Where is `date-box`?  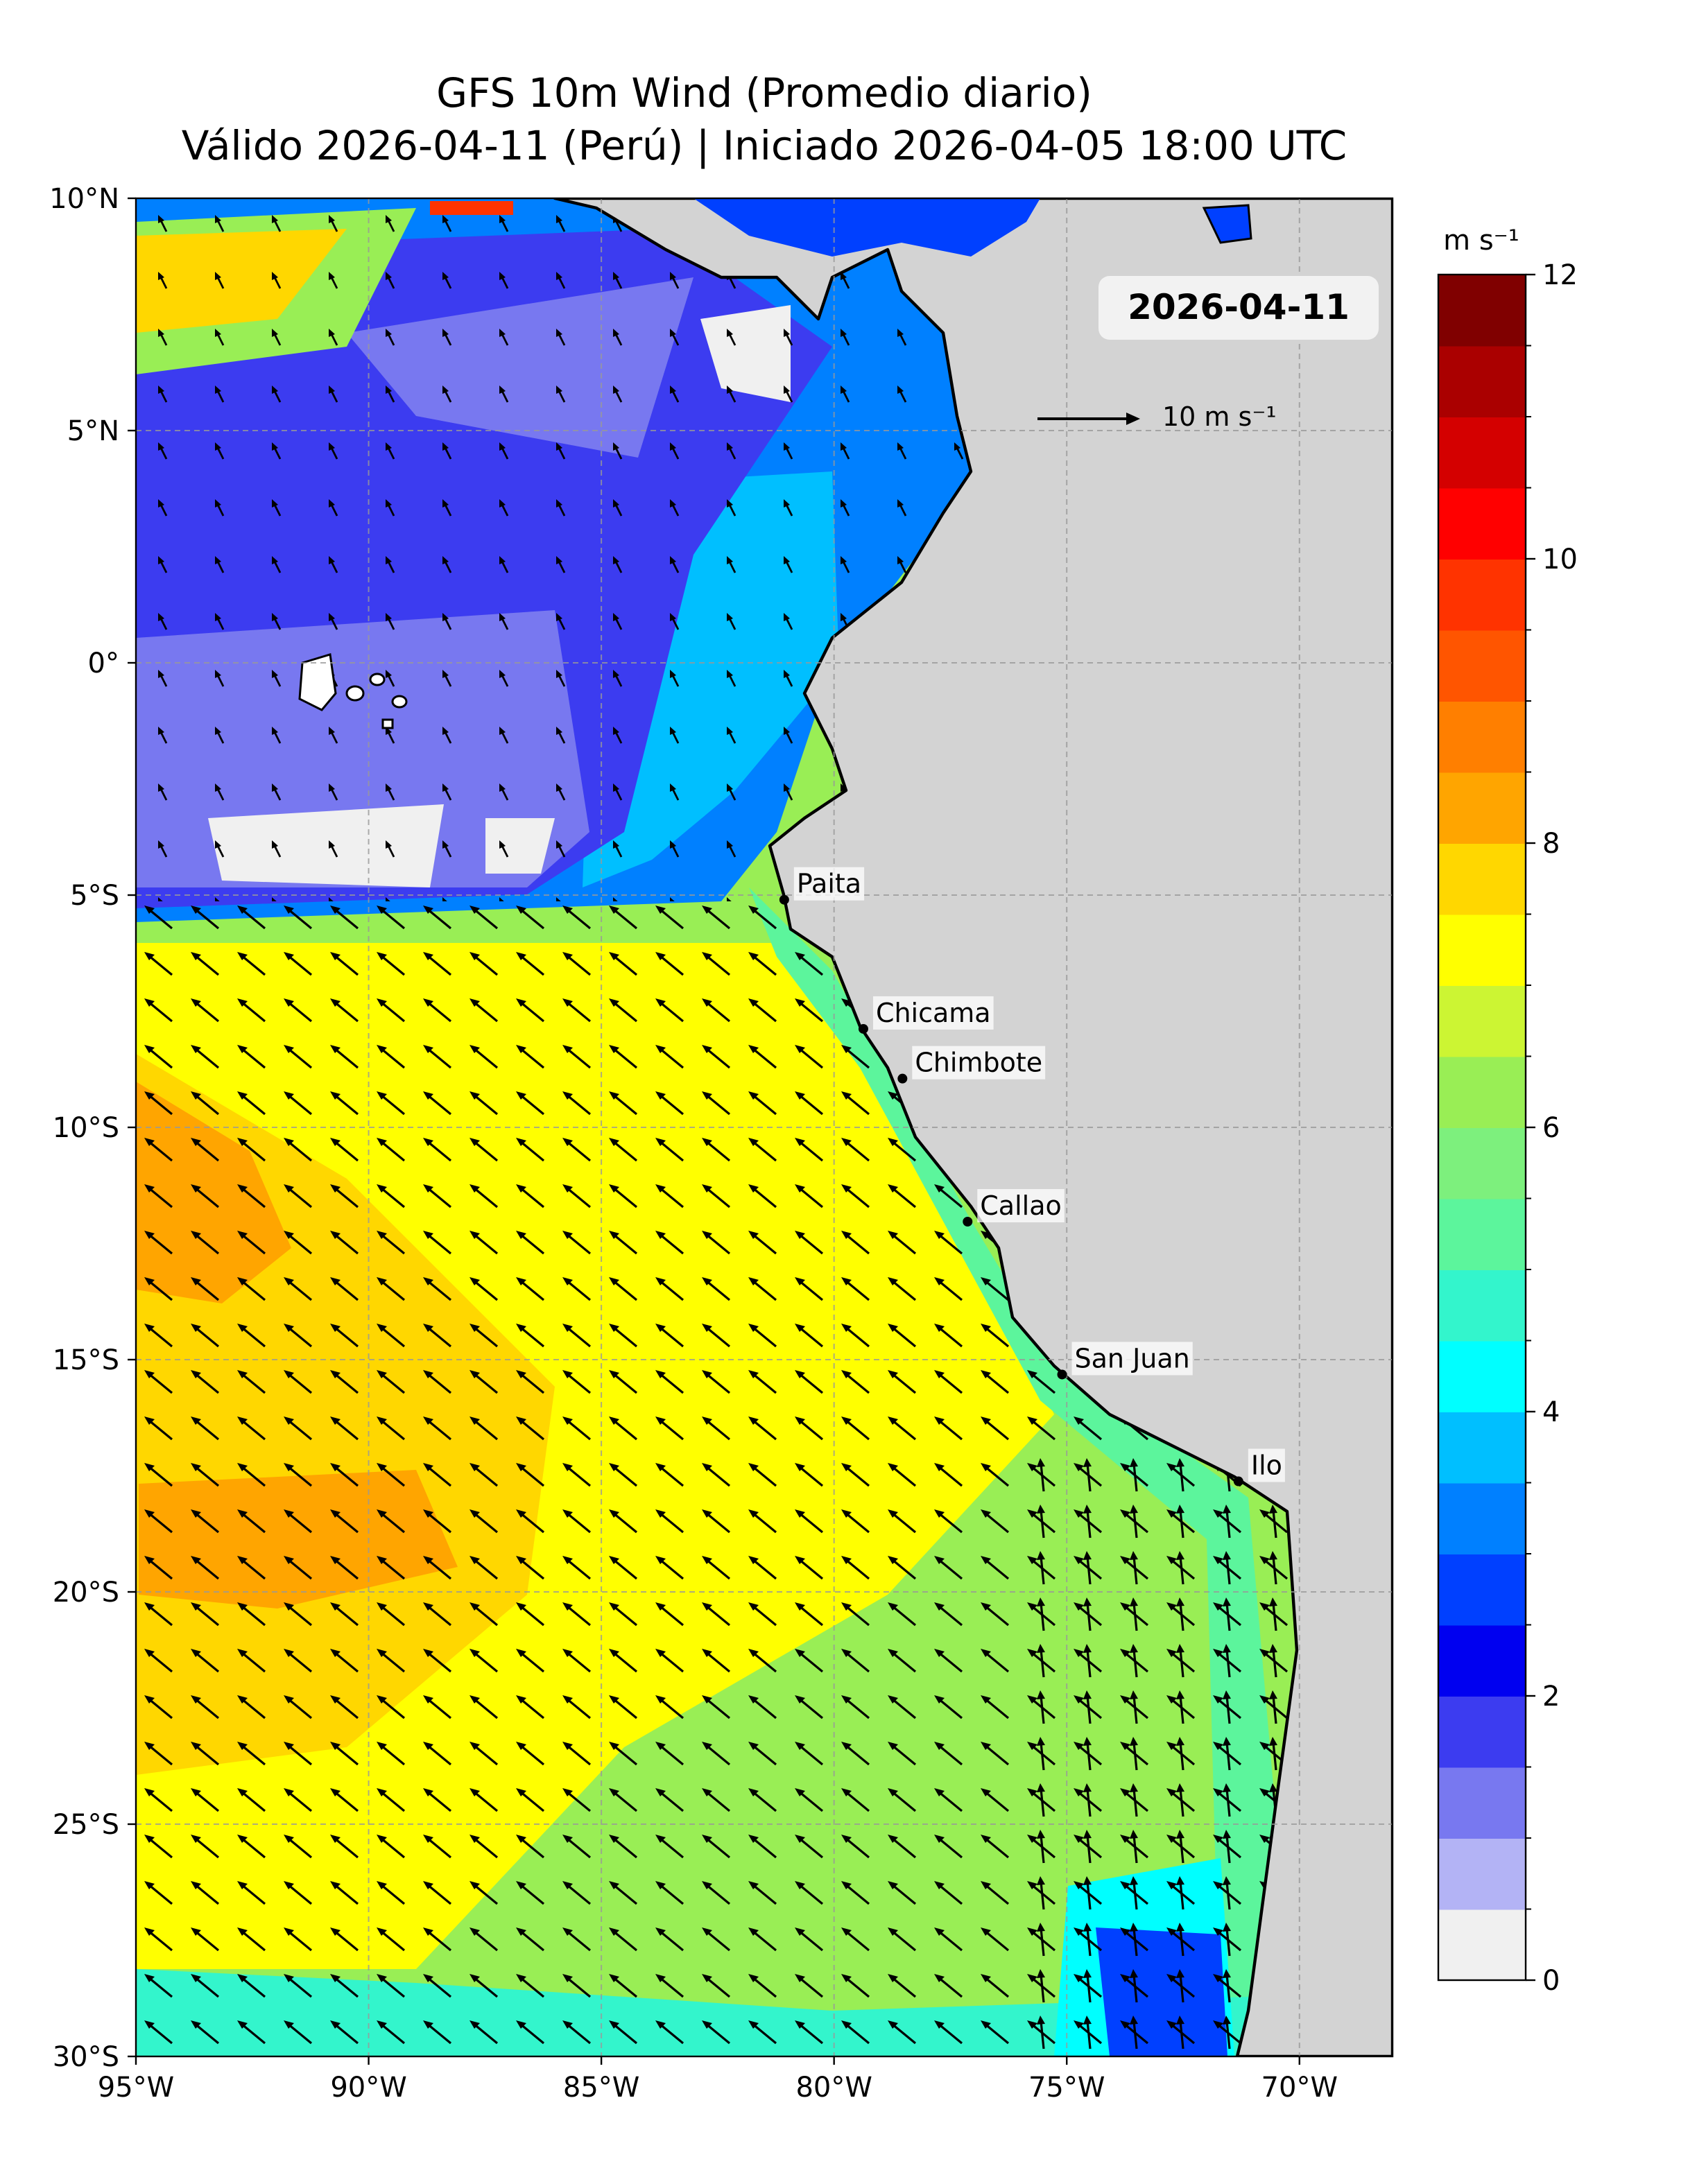
date-box is located at coordinates (1238, 308).